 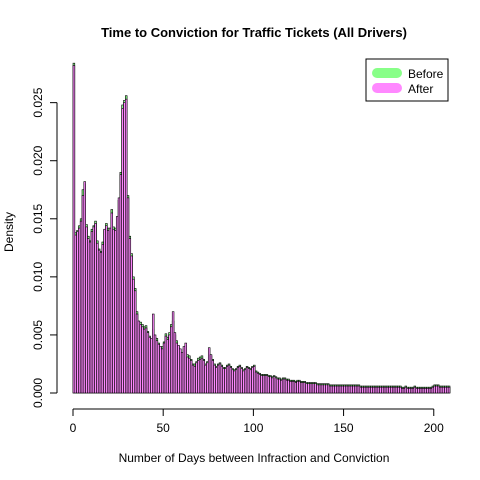 I want to click on x-tick-label: 50, so click(x=164, y=428).